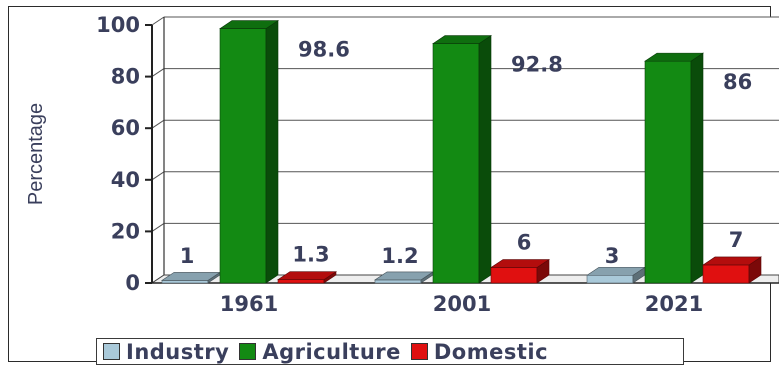 This screenshot has height=365, width=779. Describe the element at coordinates (132, 283) in the screenshot. I see `y-tick-label-0: 0` at that location.